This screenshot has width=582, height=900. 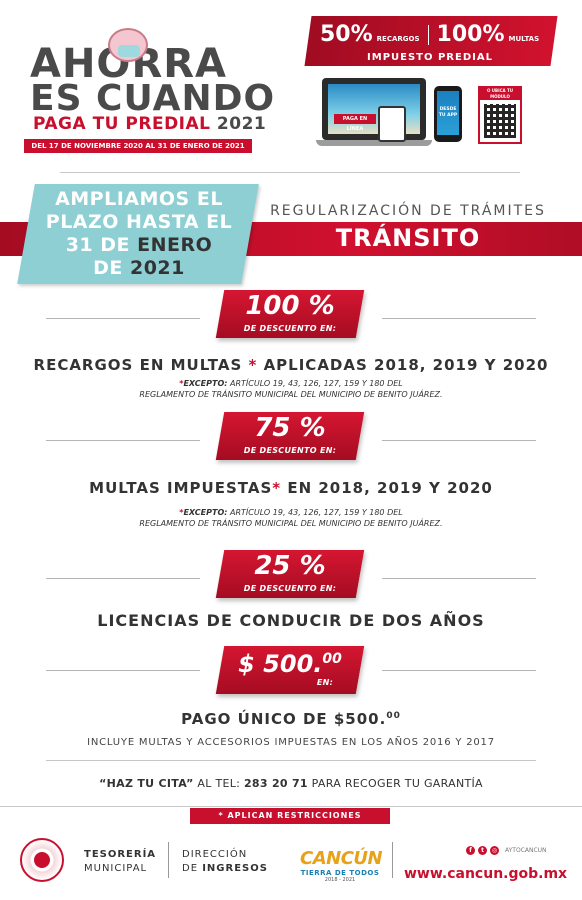 What do you see at coordinates (153, 98) in the screenshot?
I see `headline-es-cuando: ES CUANDO` at bounding box center [153, 98].